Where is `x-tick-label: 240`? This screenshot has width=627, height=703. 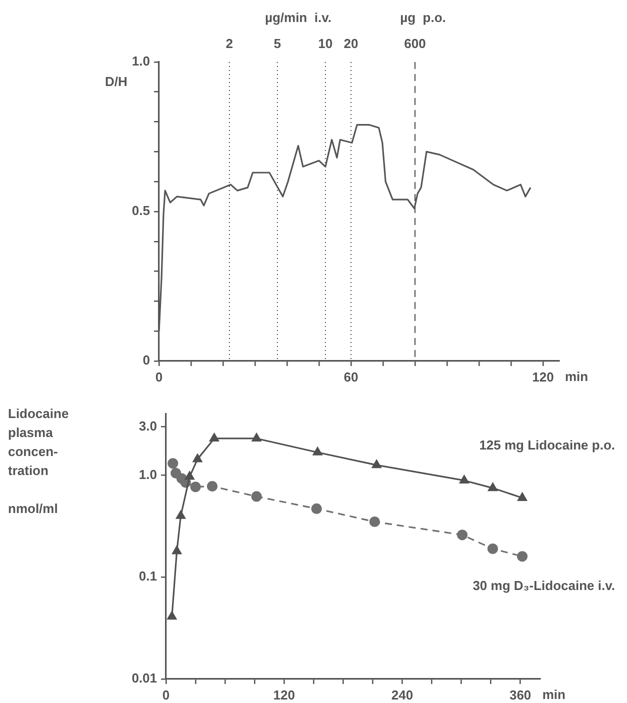 x-tick-label: 240 is located at coordinates (402, 694).